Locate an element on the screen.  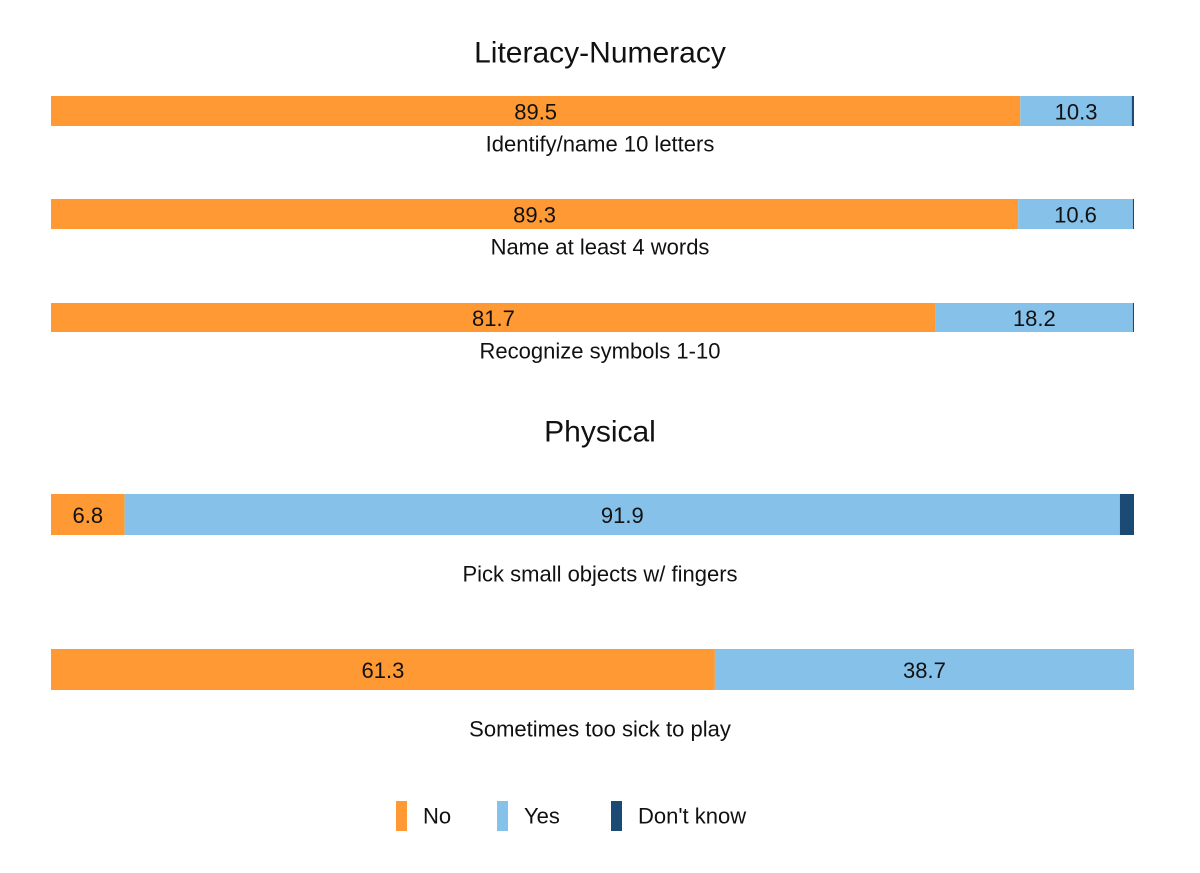
data-label: 10.3 is located at coordinates (1076, 112).